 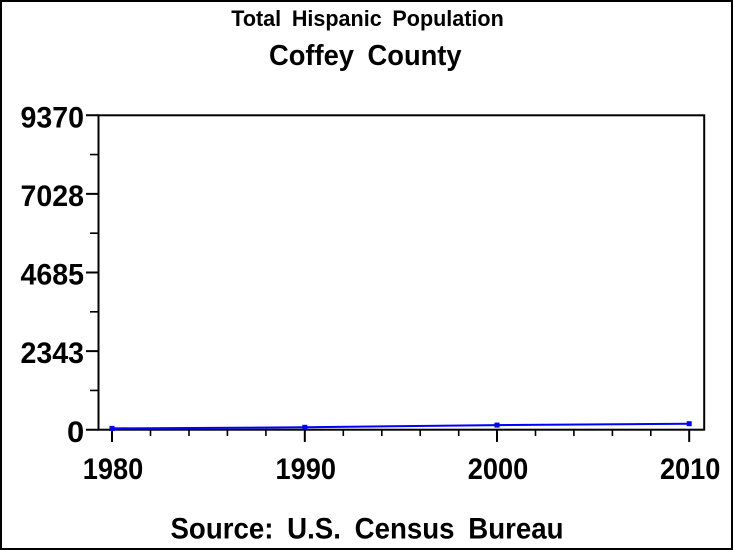 I want to click on svg-text: 1990, so click(x=306, y=469).